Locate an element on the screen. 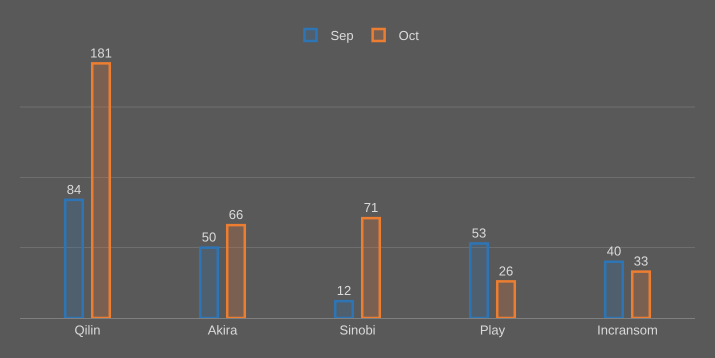 Image resolution: width=715 pixels, height=358 pixels. x-tick-label: Incransom is located at coordinates (627, 330).